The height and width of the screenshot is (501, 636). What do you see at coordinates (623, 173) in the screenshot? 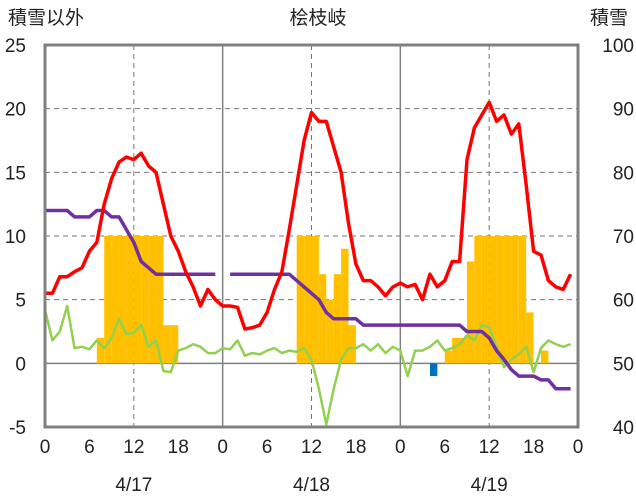
I see `y-right-tick-label: 80` at bounding box center [623, 173].